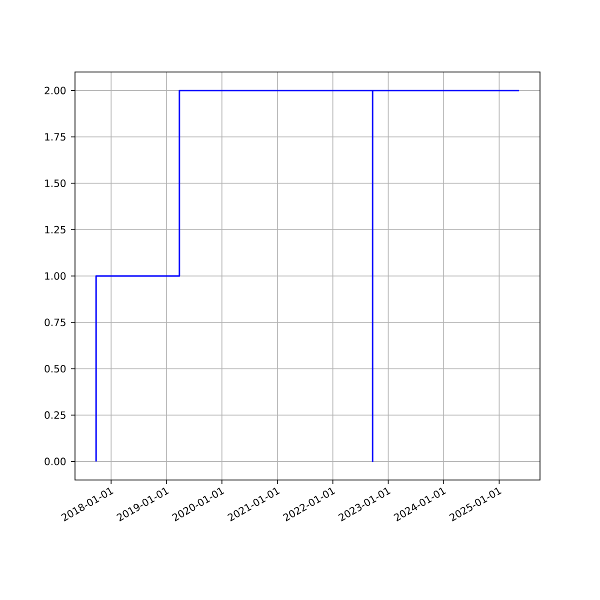  Describe the element at coordinates (55, 230) in the screenshot. I see `y-tick-label: 1.25` at that location.